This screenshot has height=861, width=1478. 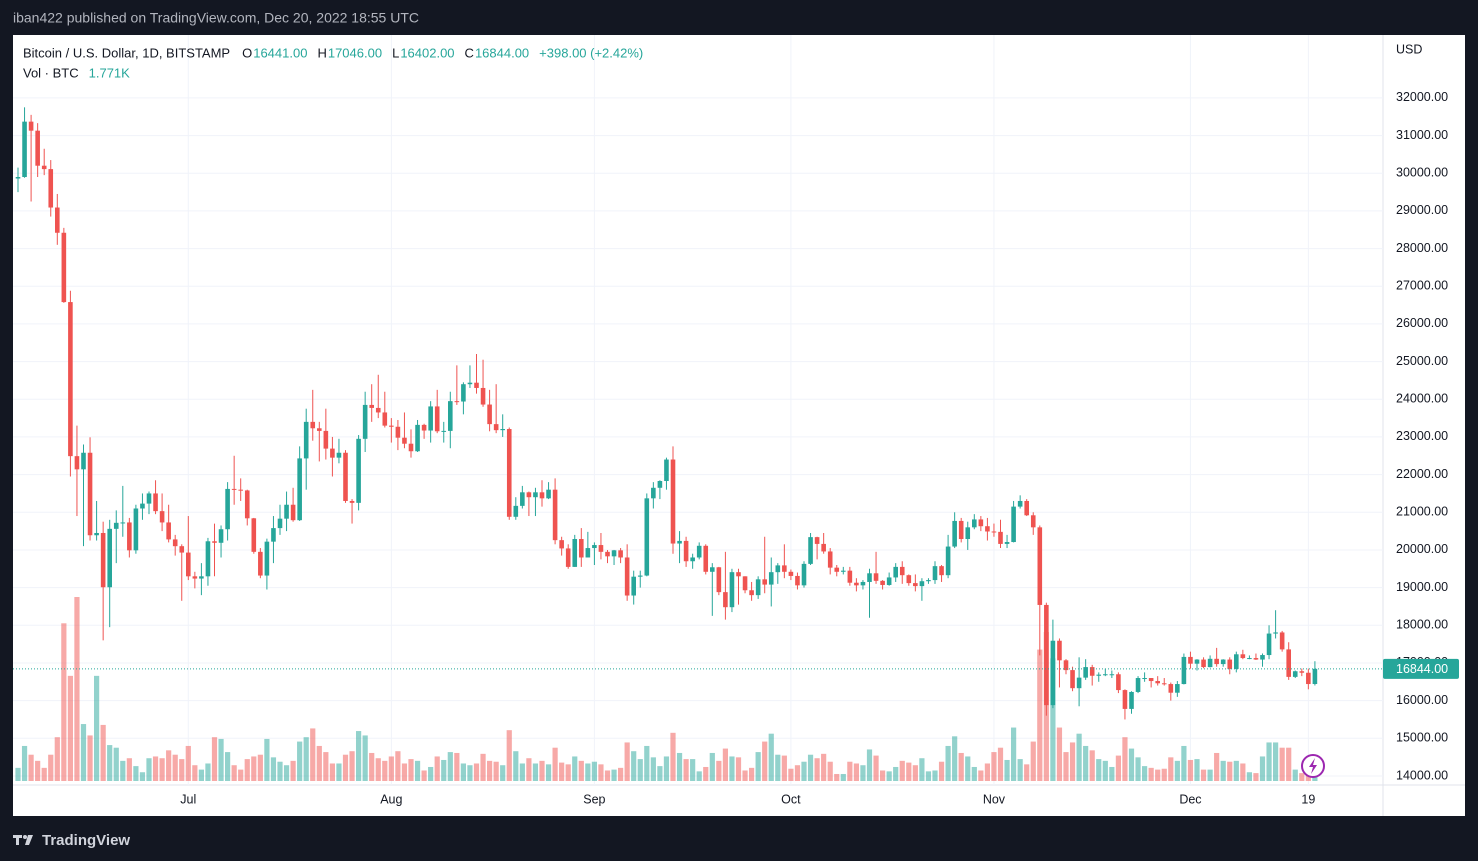 I want to click on y-tick-label: 21000.00, so click(x=1422, y=512).